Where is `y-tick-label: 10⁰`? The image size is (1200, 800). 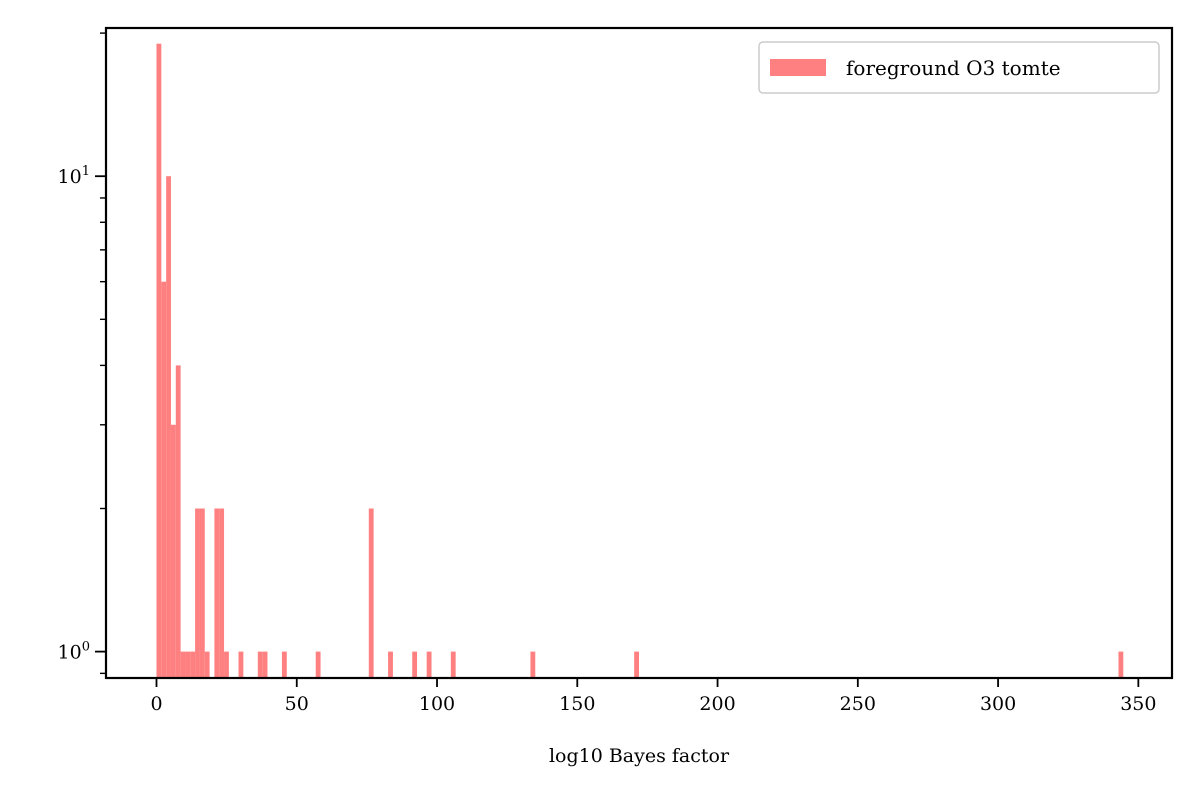 y-tick-label: 10⁰ is located at coordinates (74, 652).